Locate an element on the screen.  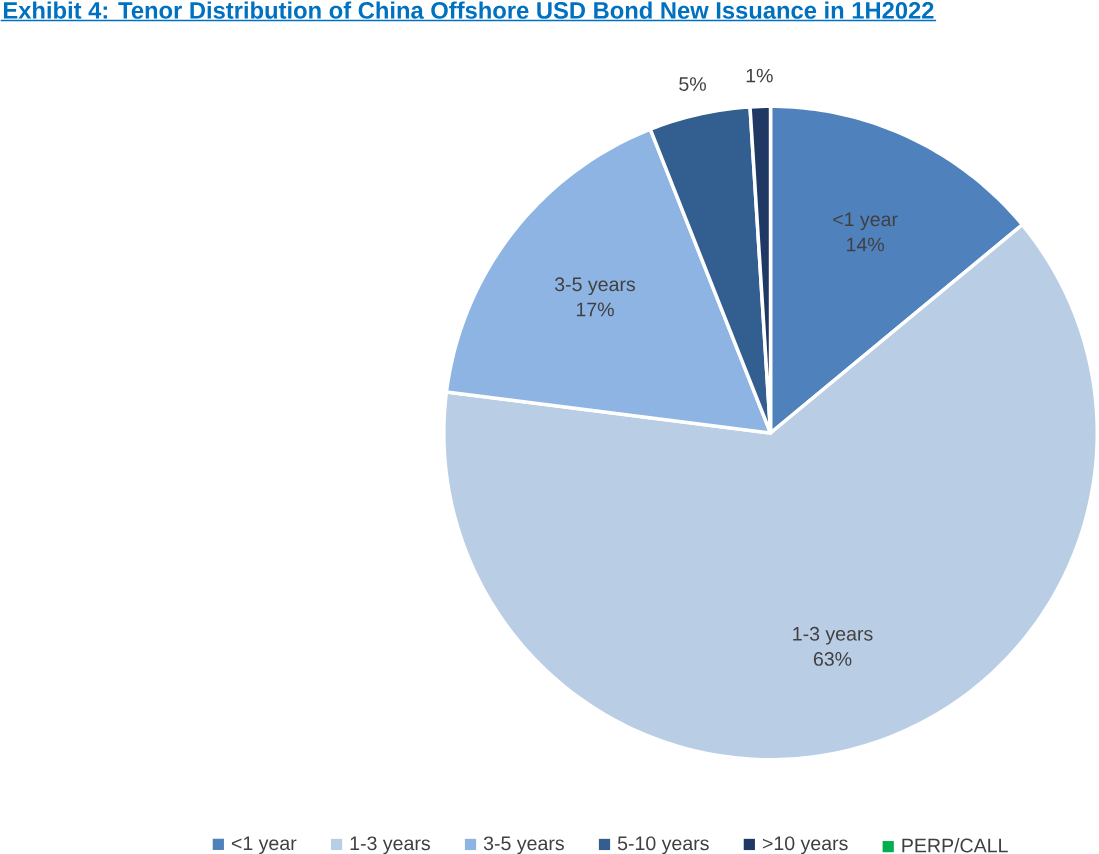
legend-label: 1-3 years is located at coordinates (390, 845).